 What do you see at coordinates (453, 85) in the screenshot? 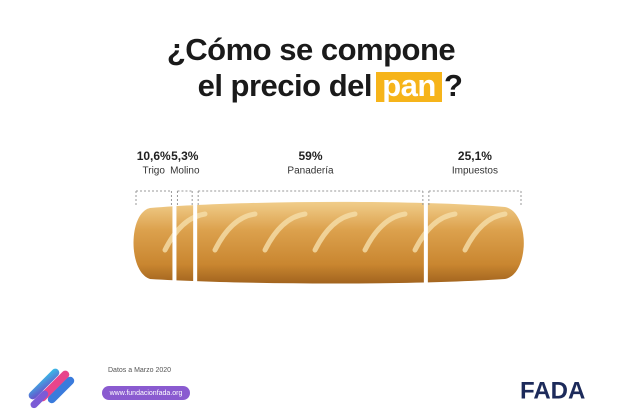
I see `title-end: ?` at bounding box center [453, 85].